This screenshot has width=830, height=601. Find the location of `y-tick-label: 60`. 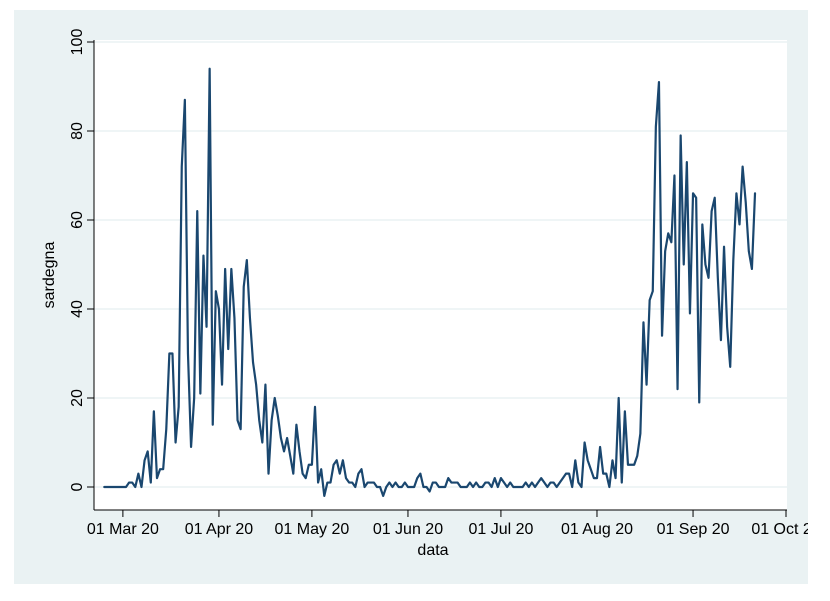

y-tick-label: 60 is located at coordinates (77, 220).